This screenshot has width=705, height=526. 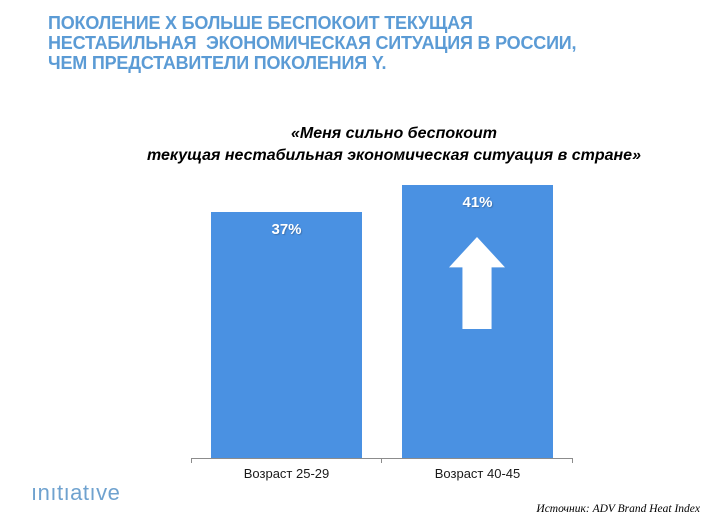 What do you see at coordinates (217, 63) in the screenshot?
I see `slide-title-line-3: ЧЕМ ПРЕДСТАВИТЕЛИ ПОКОЛЕНИЯ Y.` at bounding box center [217, 63].